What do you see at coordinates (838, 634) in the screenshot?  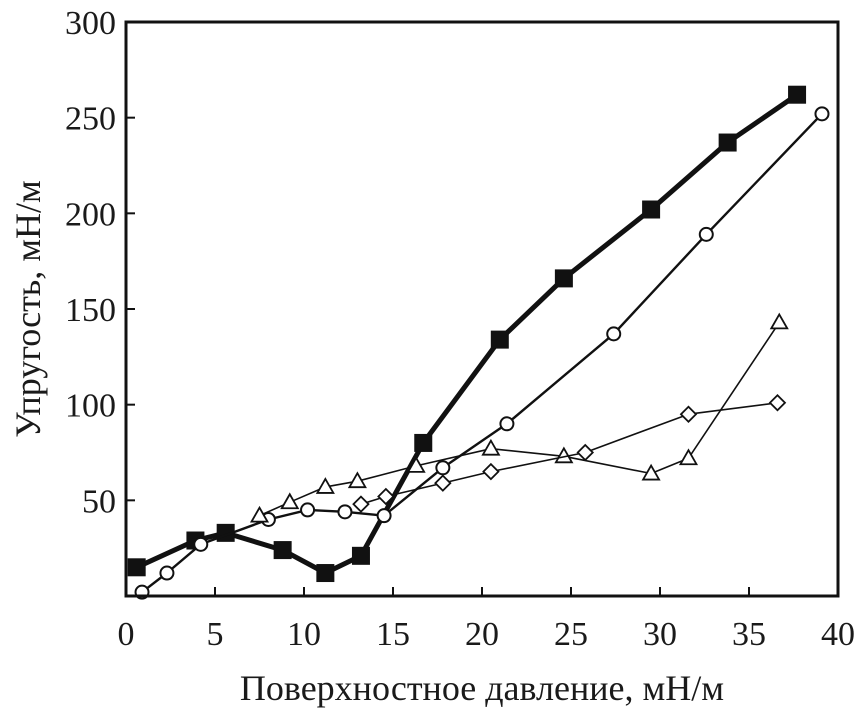 I see `x-tick-label: 40` at bounding box center [838, 634].